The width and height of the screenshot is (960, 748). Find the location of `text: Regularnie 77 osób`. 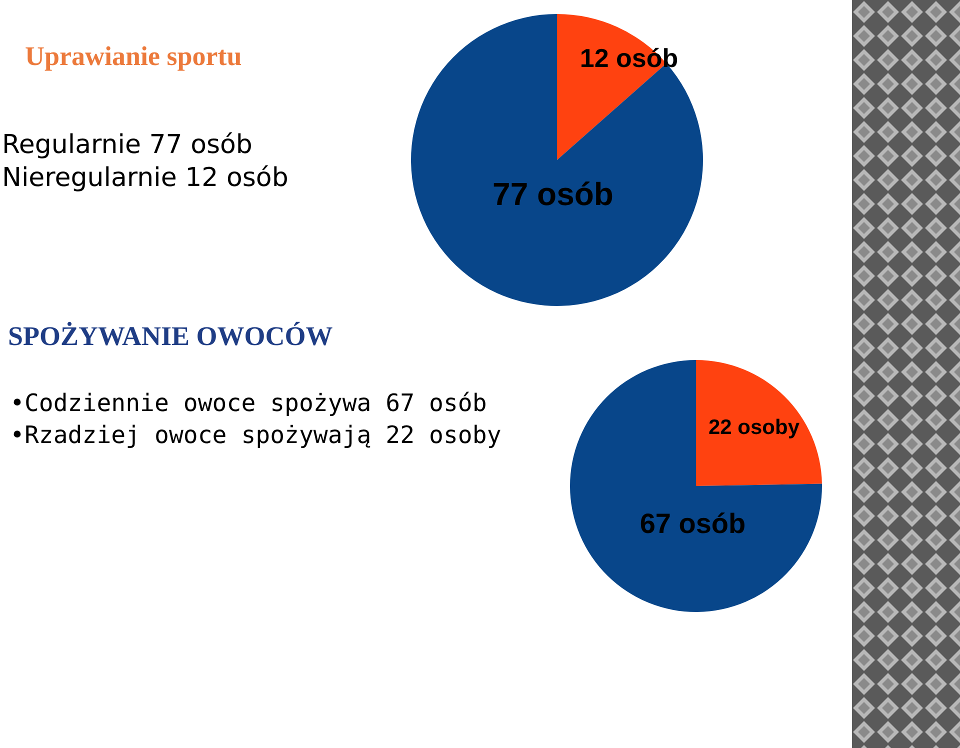

text: Regularnie 77 osób is located at coordinates (127, 145).